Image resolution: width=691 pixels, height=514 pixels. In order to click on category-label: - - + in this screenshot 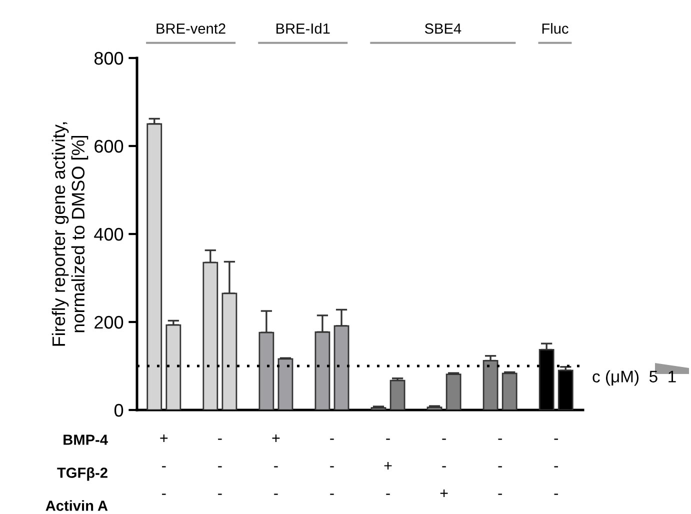, I will do `click(444, 468)`.